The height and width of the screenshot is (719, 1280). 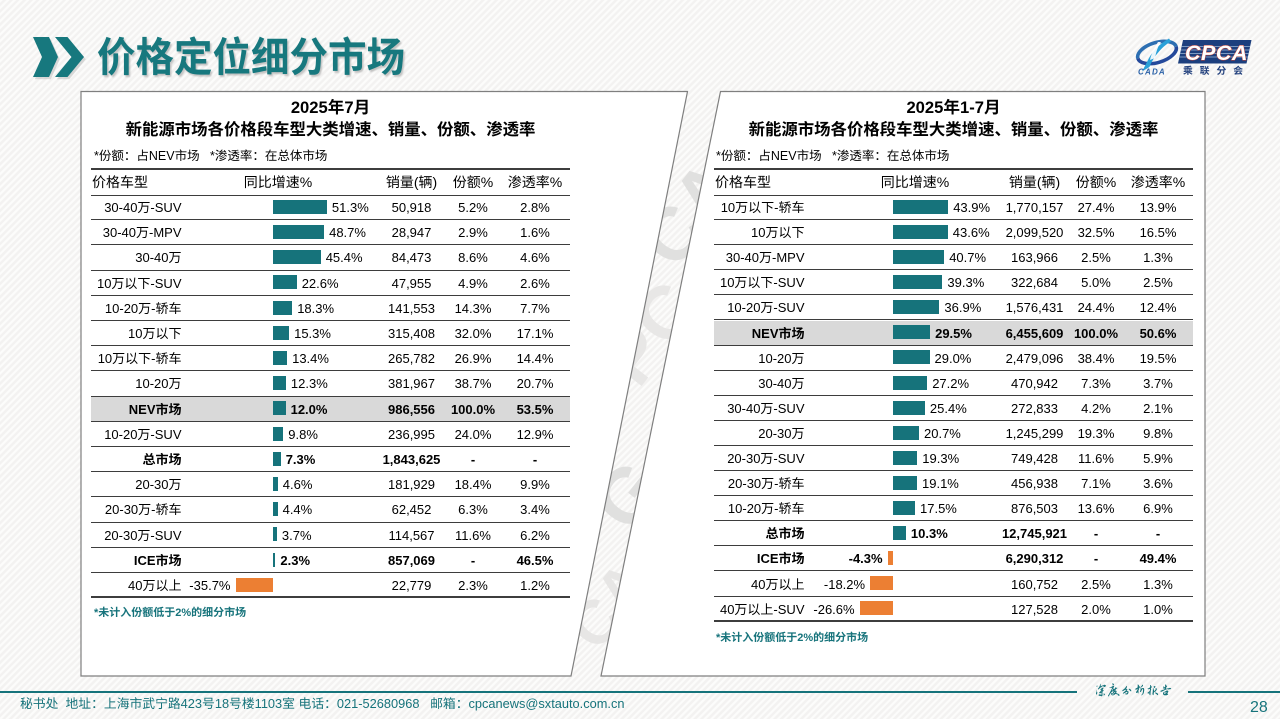 I want to click on svg-text: 乘联分会, so click(x=1213, y=70).